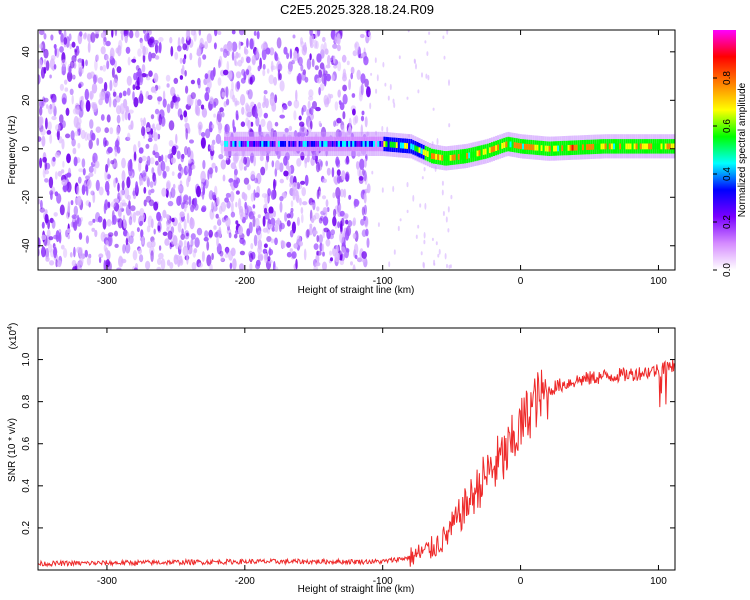 The height and width of the screenshot is (600, 750). I want to click on snr-y-tick-label: 0.8, so click(26, 401).